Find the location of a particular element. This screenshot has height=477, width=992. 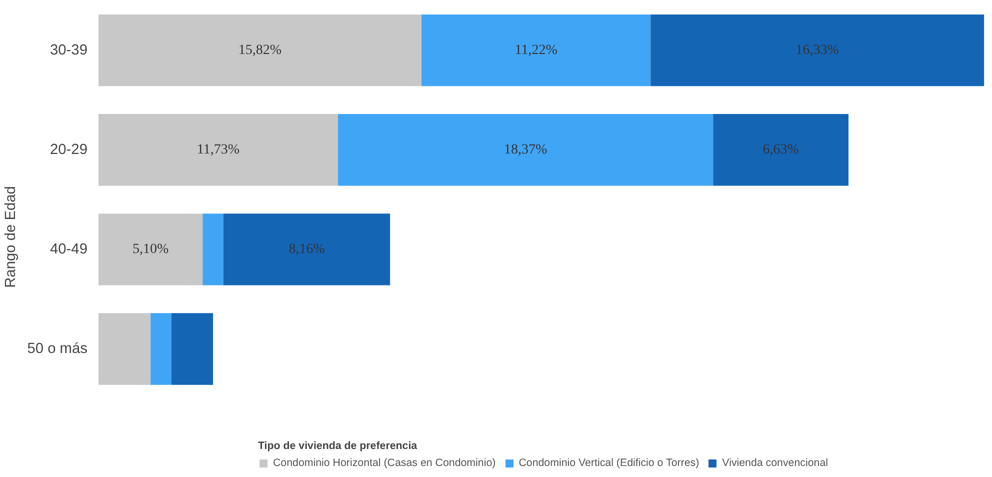

data-label: 8,16% is located at coordinates (307, 249).